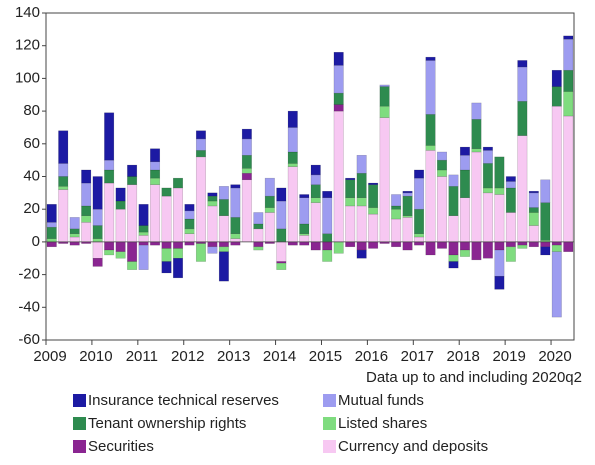  Describe the element at coordinates (29, 339) in the screenshot. I see `y-tick-label: -60` at that location.